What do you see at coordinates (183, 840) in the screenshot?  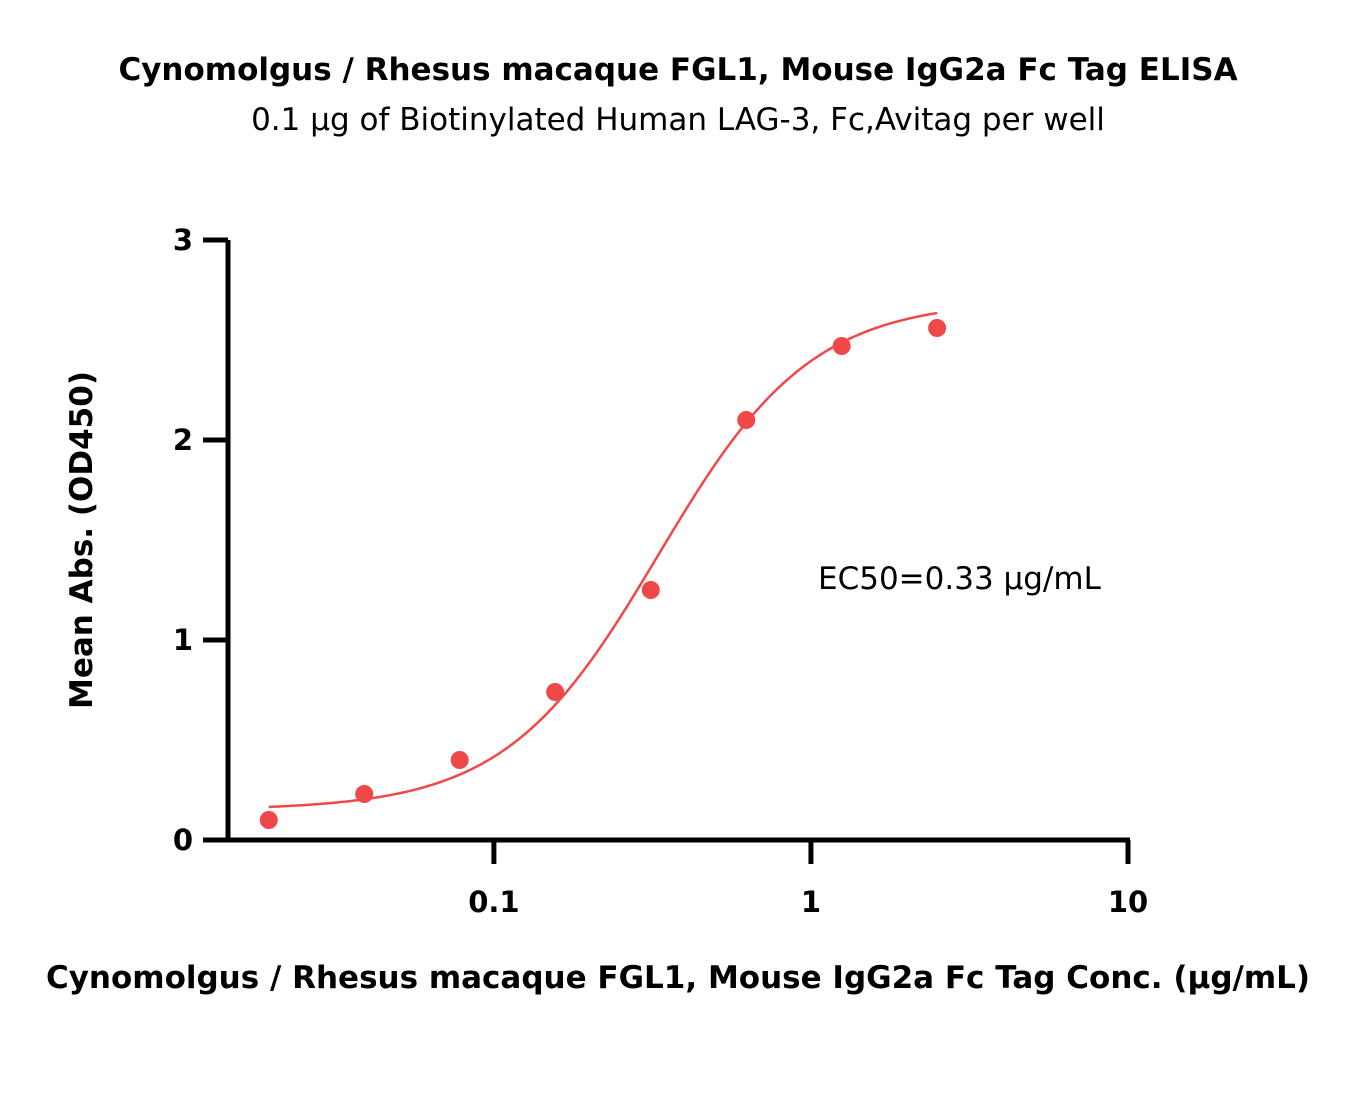 I see `y-tick-label: 0` at bounding box center [183, 840].